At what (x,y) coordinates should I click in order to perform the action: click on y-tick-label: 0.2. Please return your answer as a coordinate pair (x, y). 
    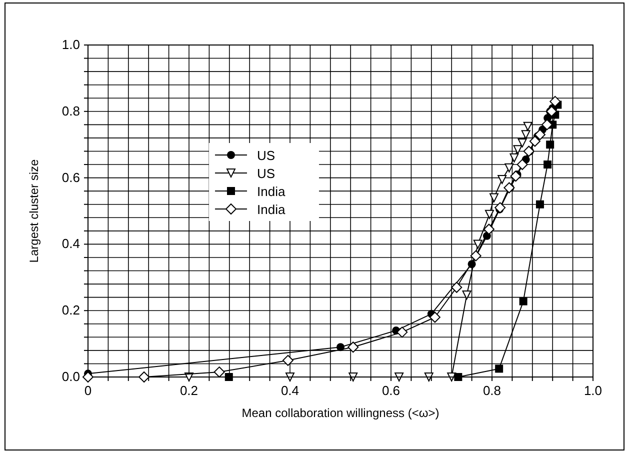
    Looking at the image, I should click on (71, 310).